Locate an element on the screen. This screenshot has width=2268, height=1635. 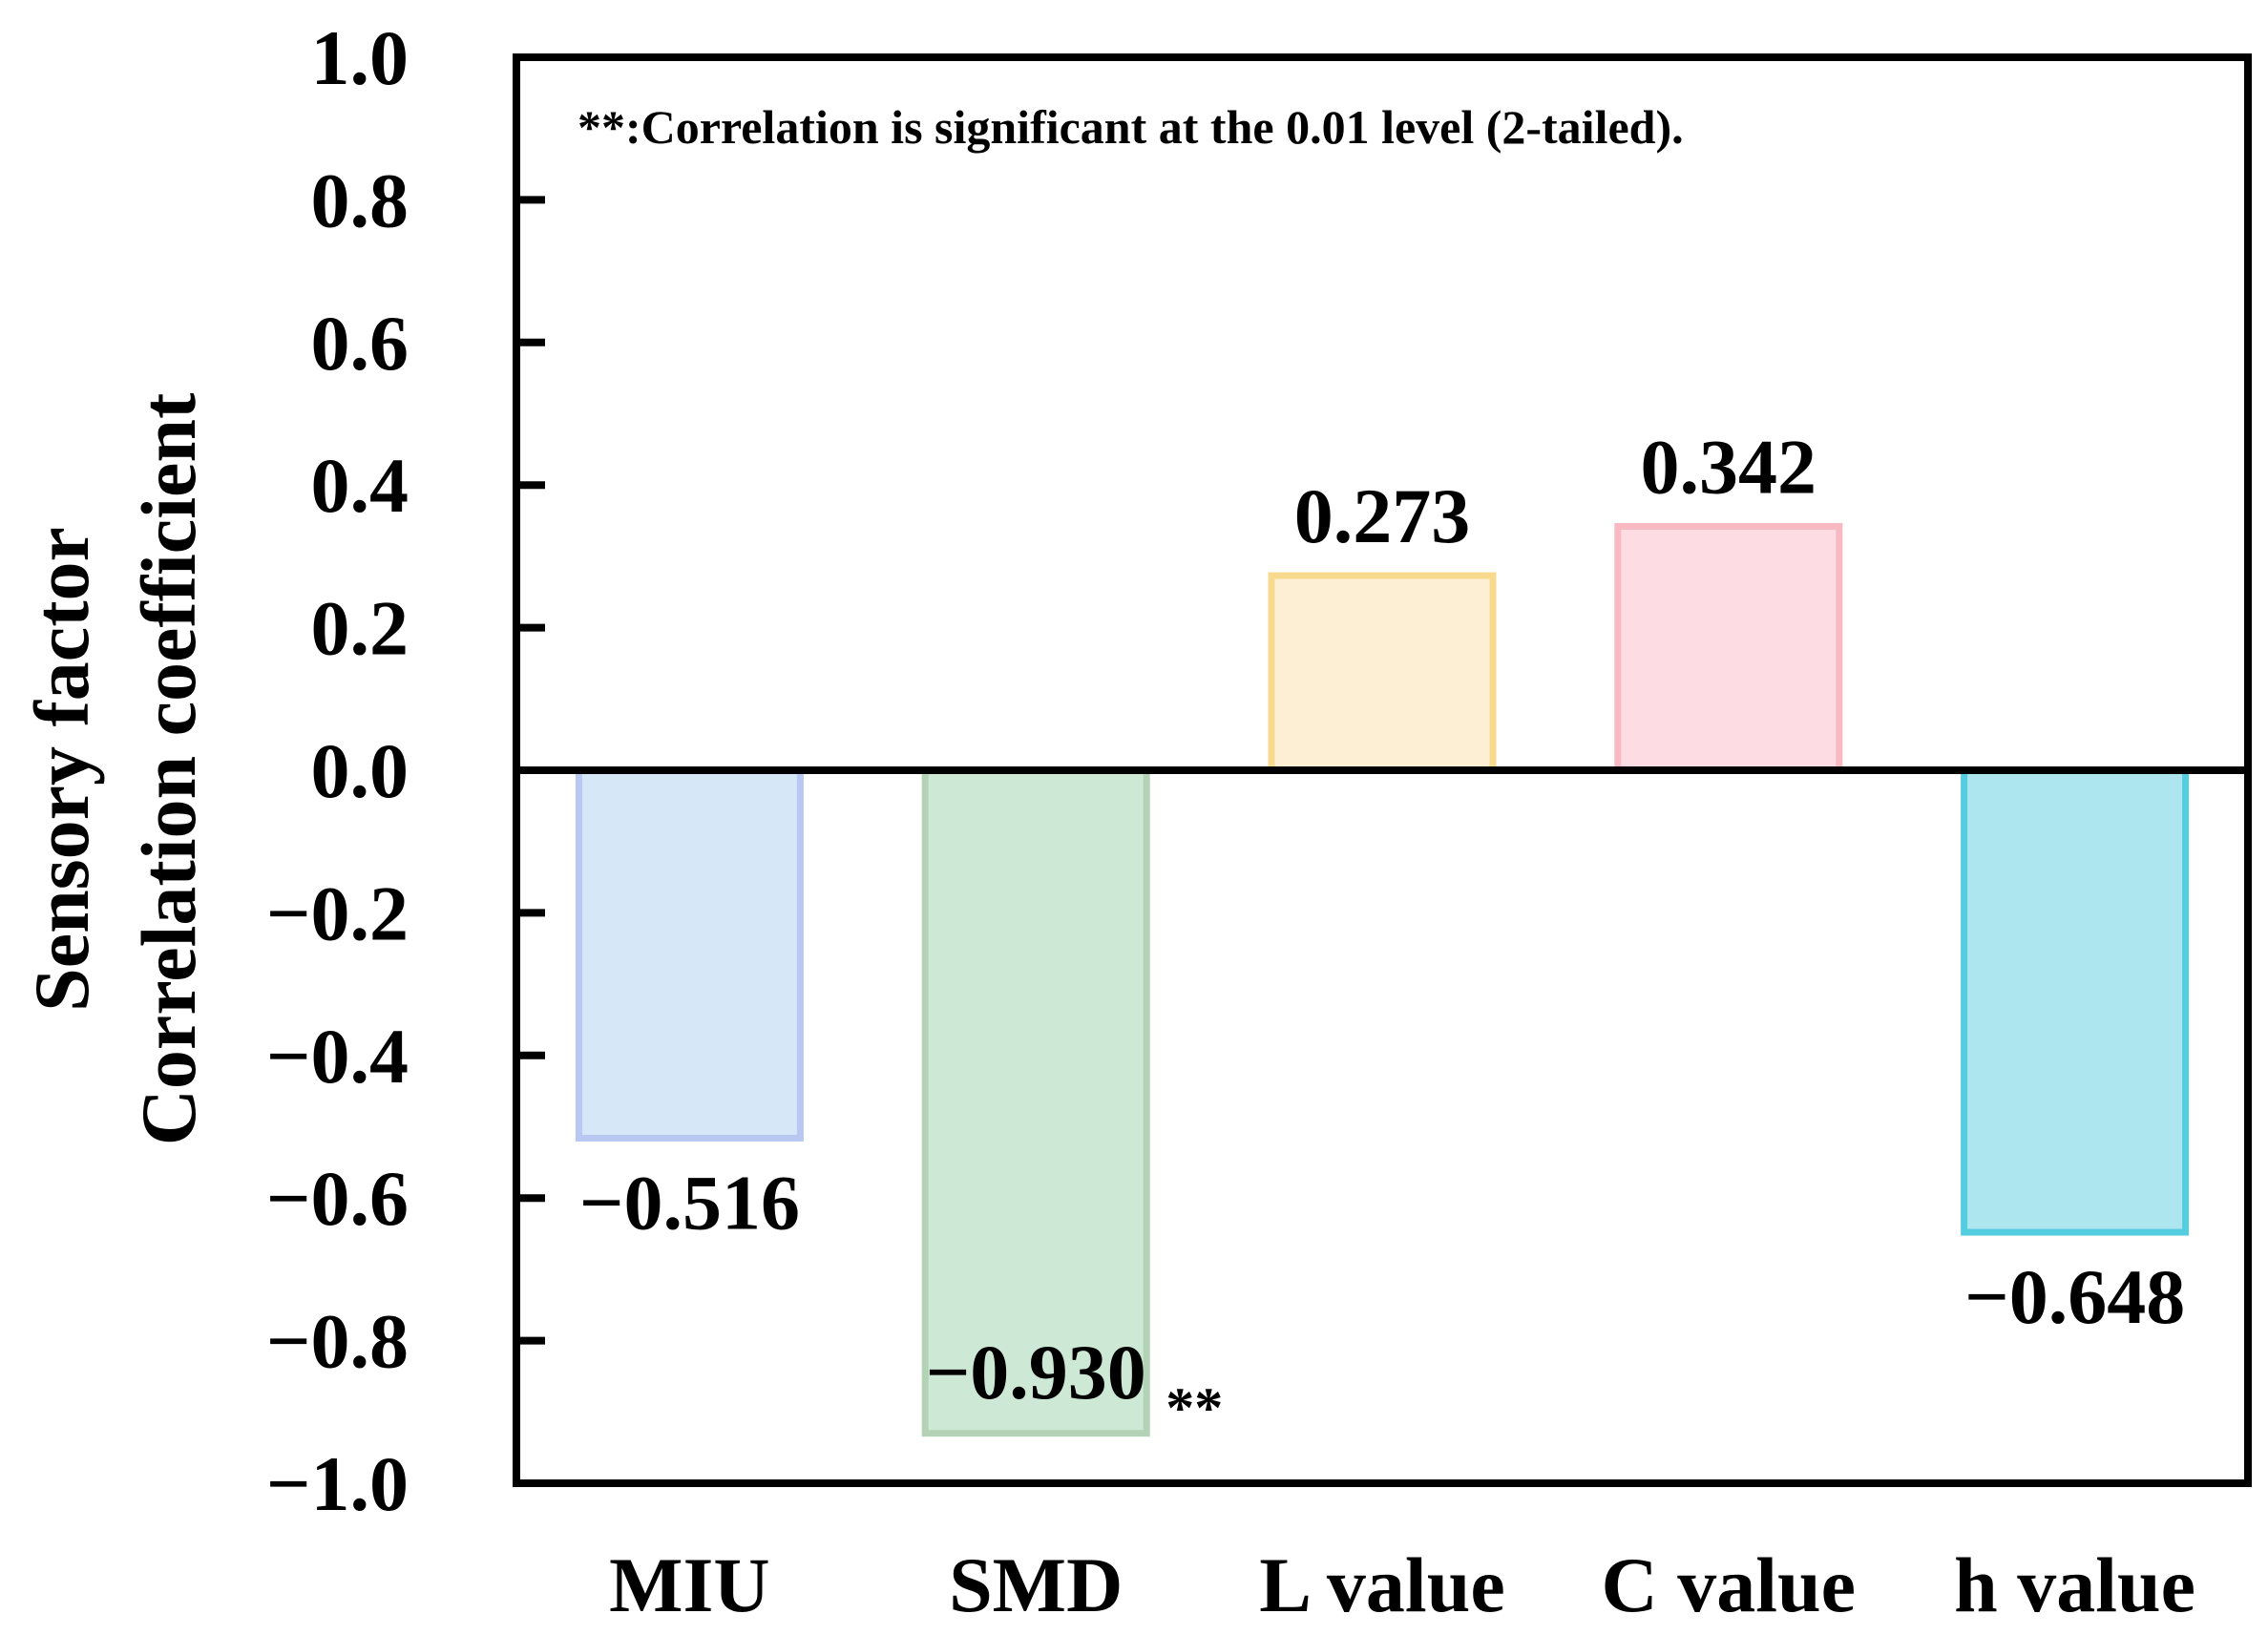
value-label-smd: −0.930 is located at coordinates (1036, 1372).